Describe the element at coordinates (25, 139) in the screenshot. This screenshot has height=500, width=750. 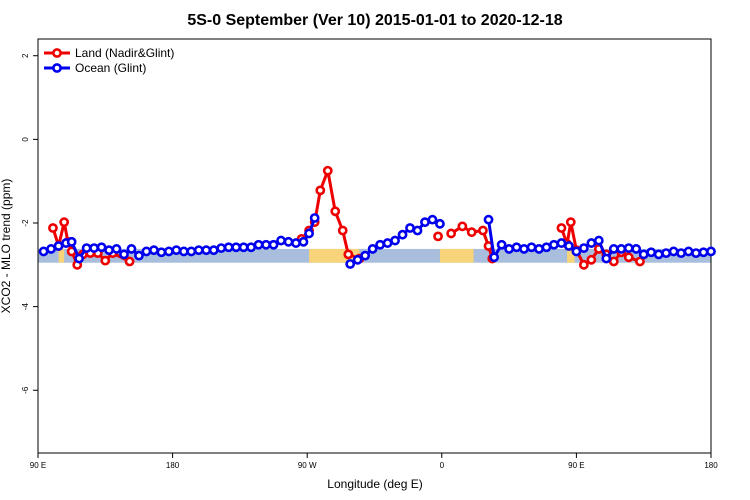
I see `y-tick-label-1: 0` at that location.